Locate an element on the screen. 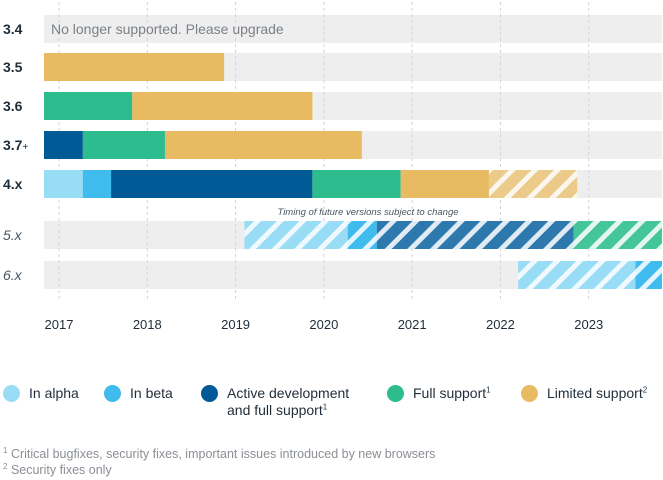  legend-item-full: Full support1 is located at coordinates (439, 393).